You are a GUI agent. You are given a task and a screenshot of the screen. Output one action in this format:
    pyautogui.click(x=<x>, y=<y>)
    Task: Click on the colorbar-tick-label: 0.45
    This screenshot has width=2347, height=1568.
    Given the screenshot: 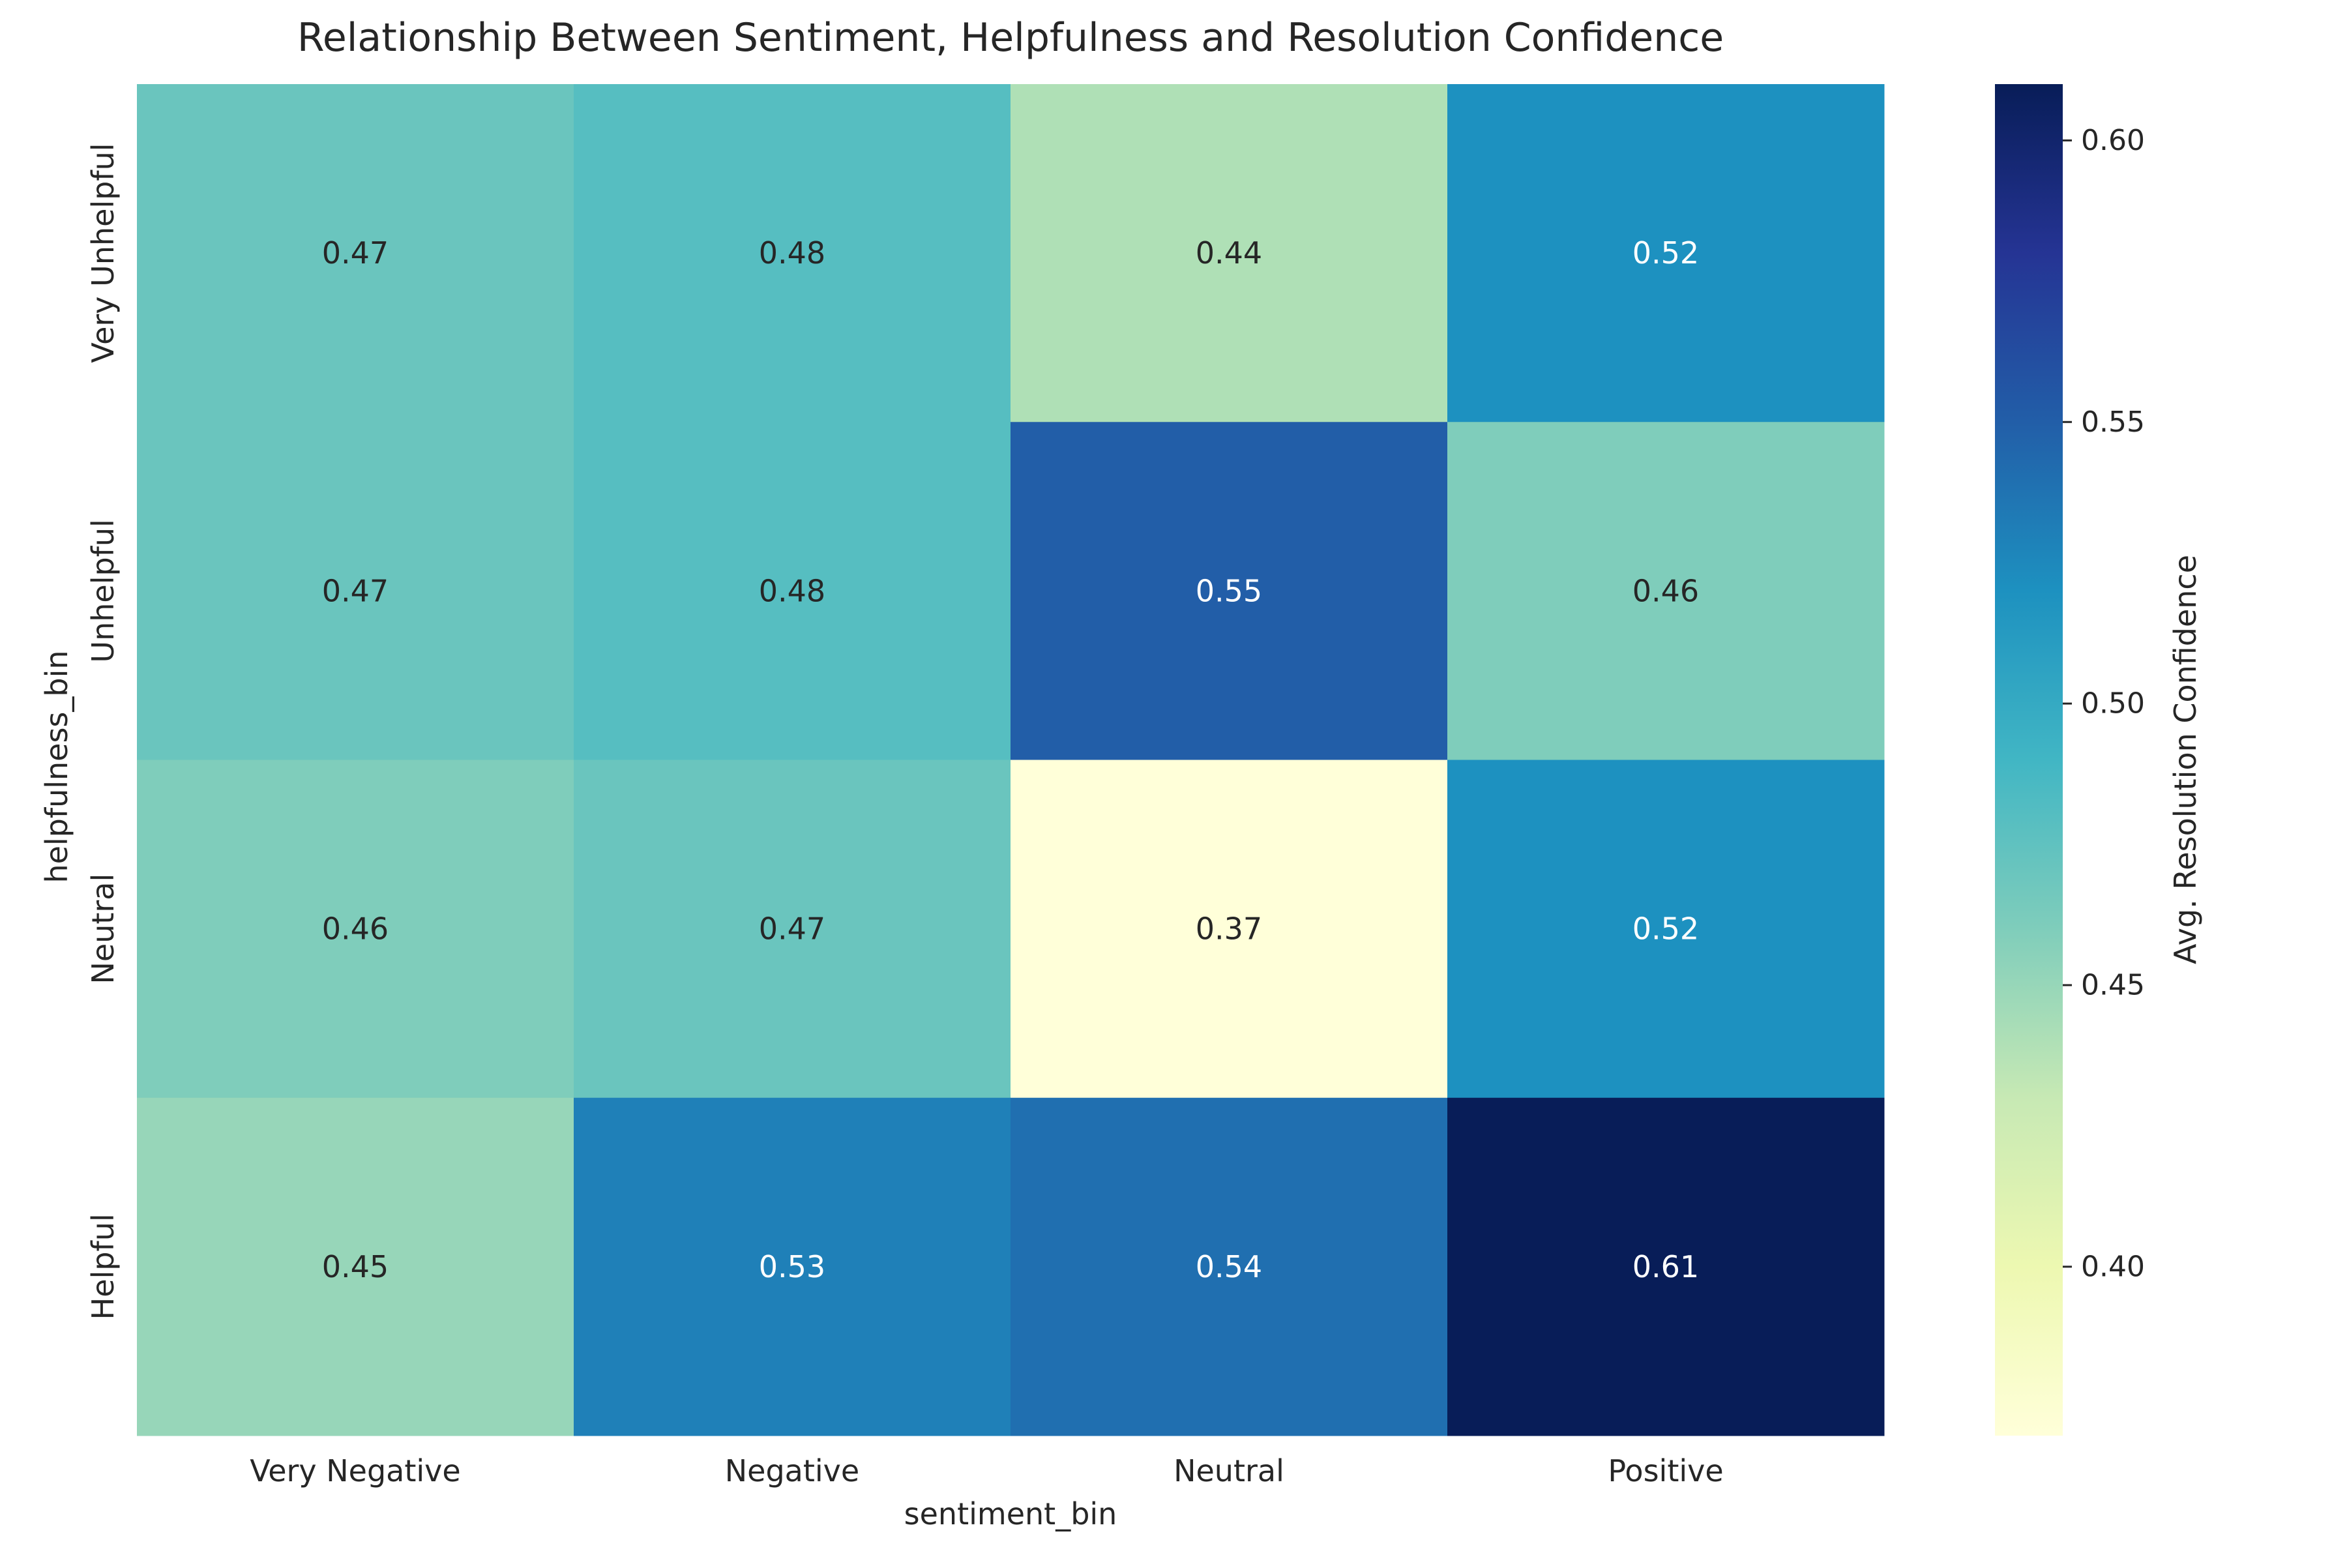 What is the action you would take?
    pyautogui.click(x=2113, y=986)
    